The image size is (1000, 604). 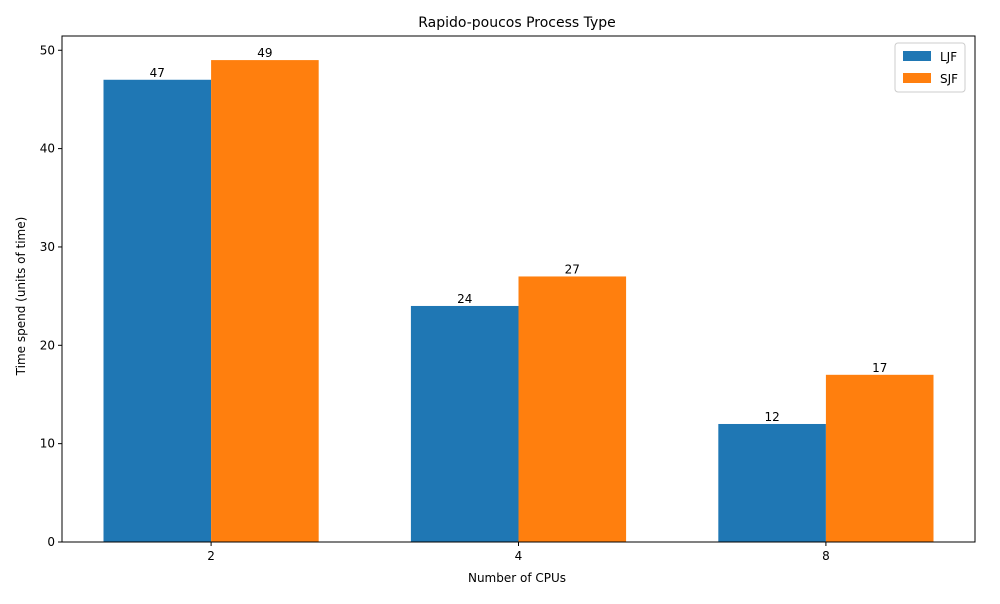 What do you see at coordinates (917, 56) in the screenshot?
I see `legend-swatch-ljf` at bounding box center [917, 56].